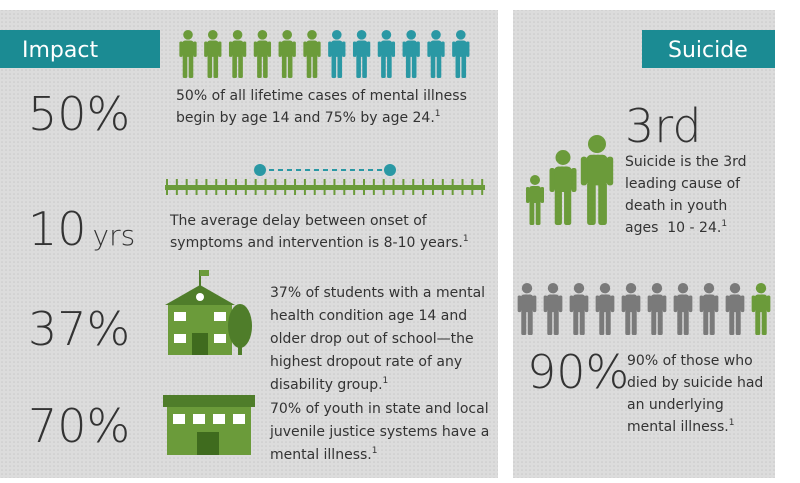 The width and height of the screenshot is (800, 483). I want to click on flag, so click(204, 273).